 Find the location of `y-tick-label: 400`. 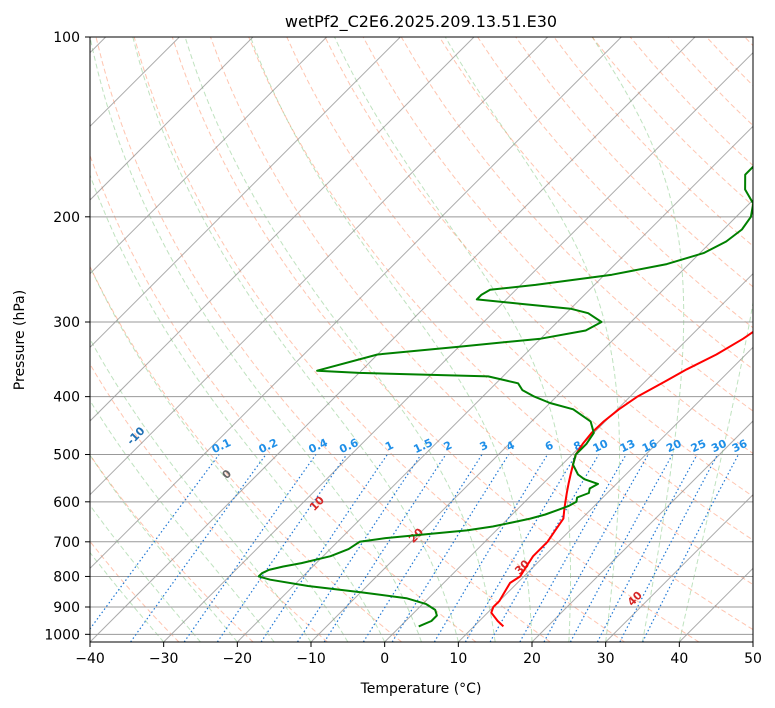

y-tick-label: 400 is located at coordinates (66, 398).